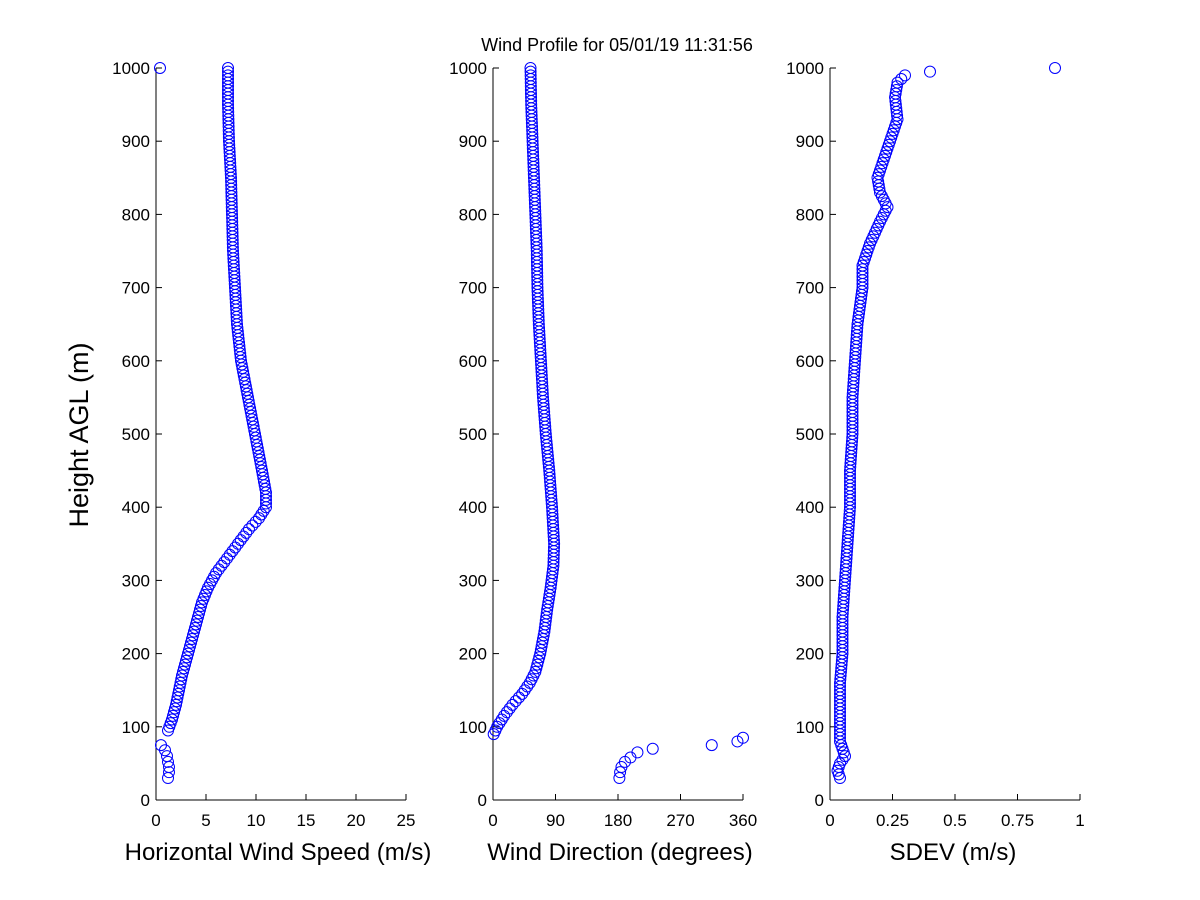  I want to click on speed-y-tick-label: 400, so click(136, 507).